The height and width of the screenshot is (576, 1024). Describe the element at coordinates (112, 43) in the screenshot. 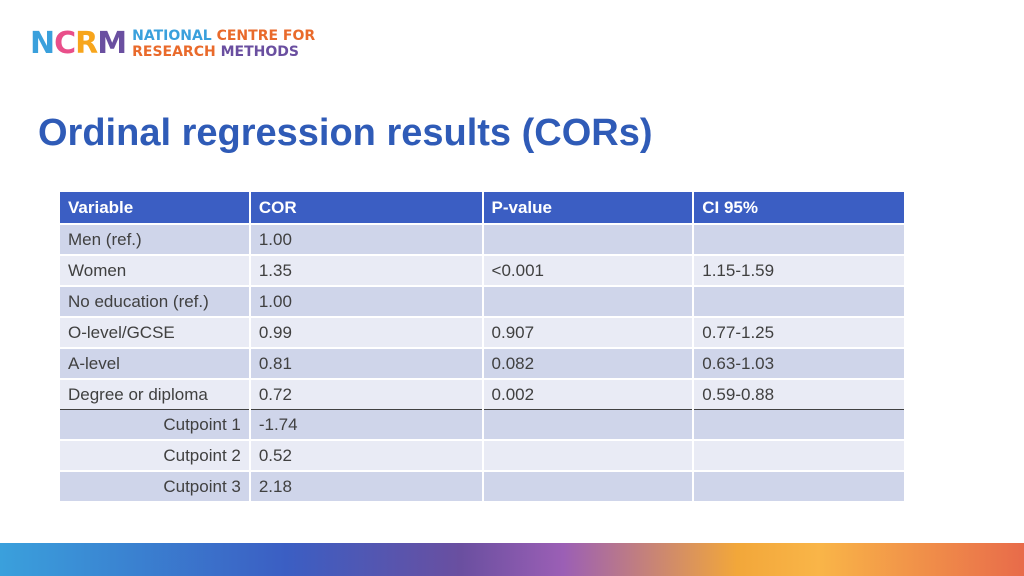

I see `logo-mark-m: M` at that location.